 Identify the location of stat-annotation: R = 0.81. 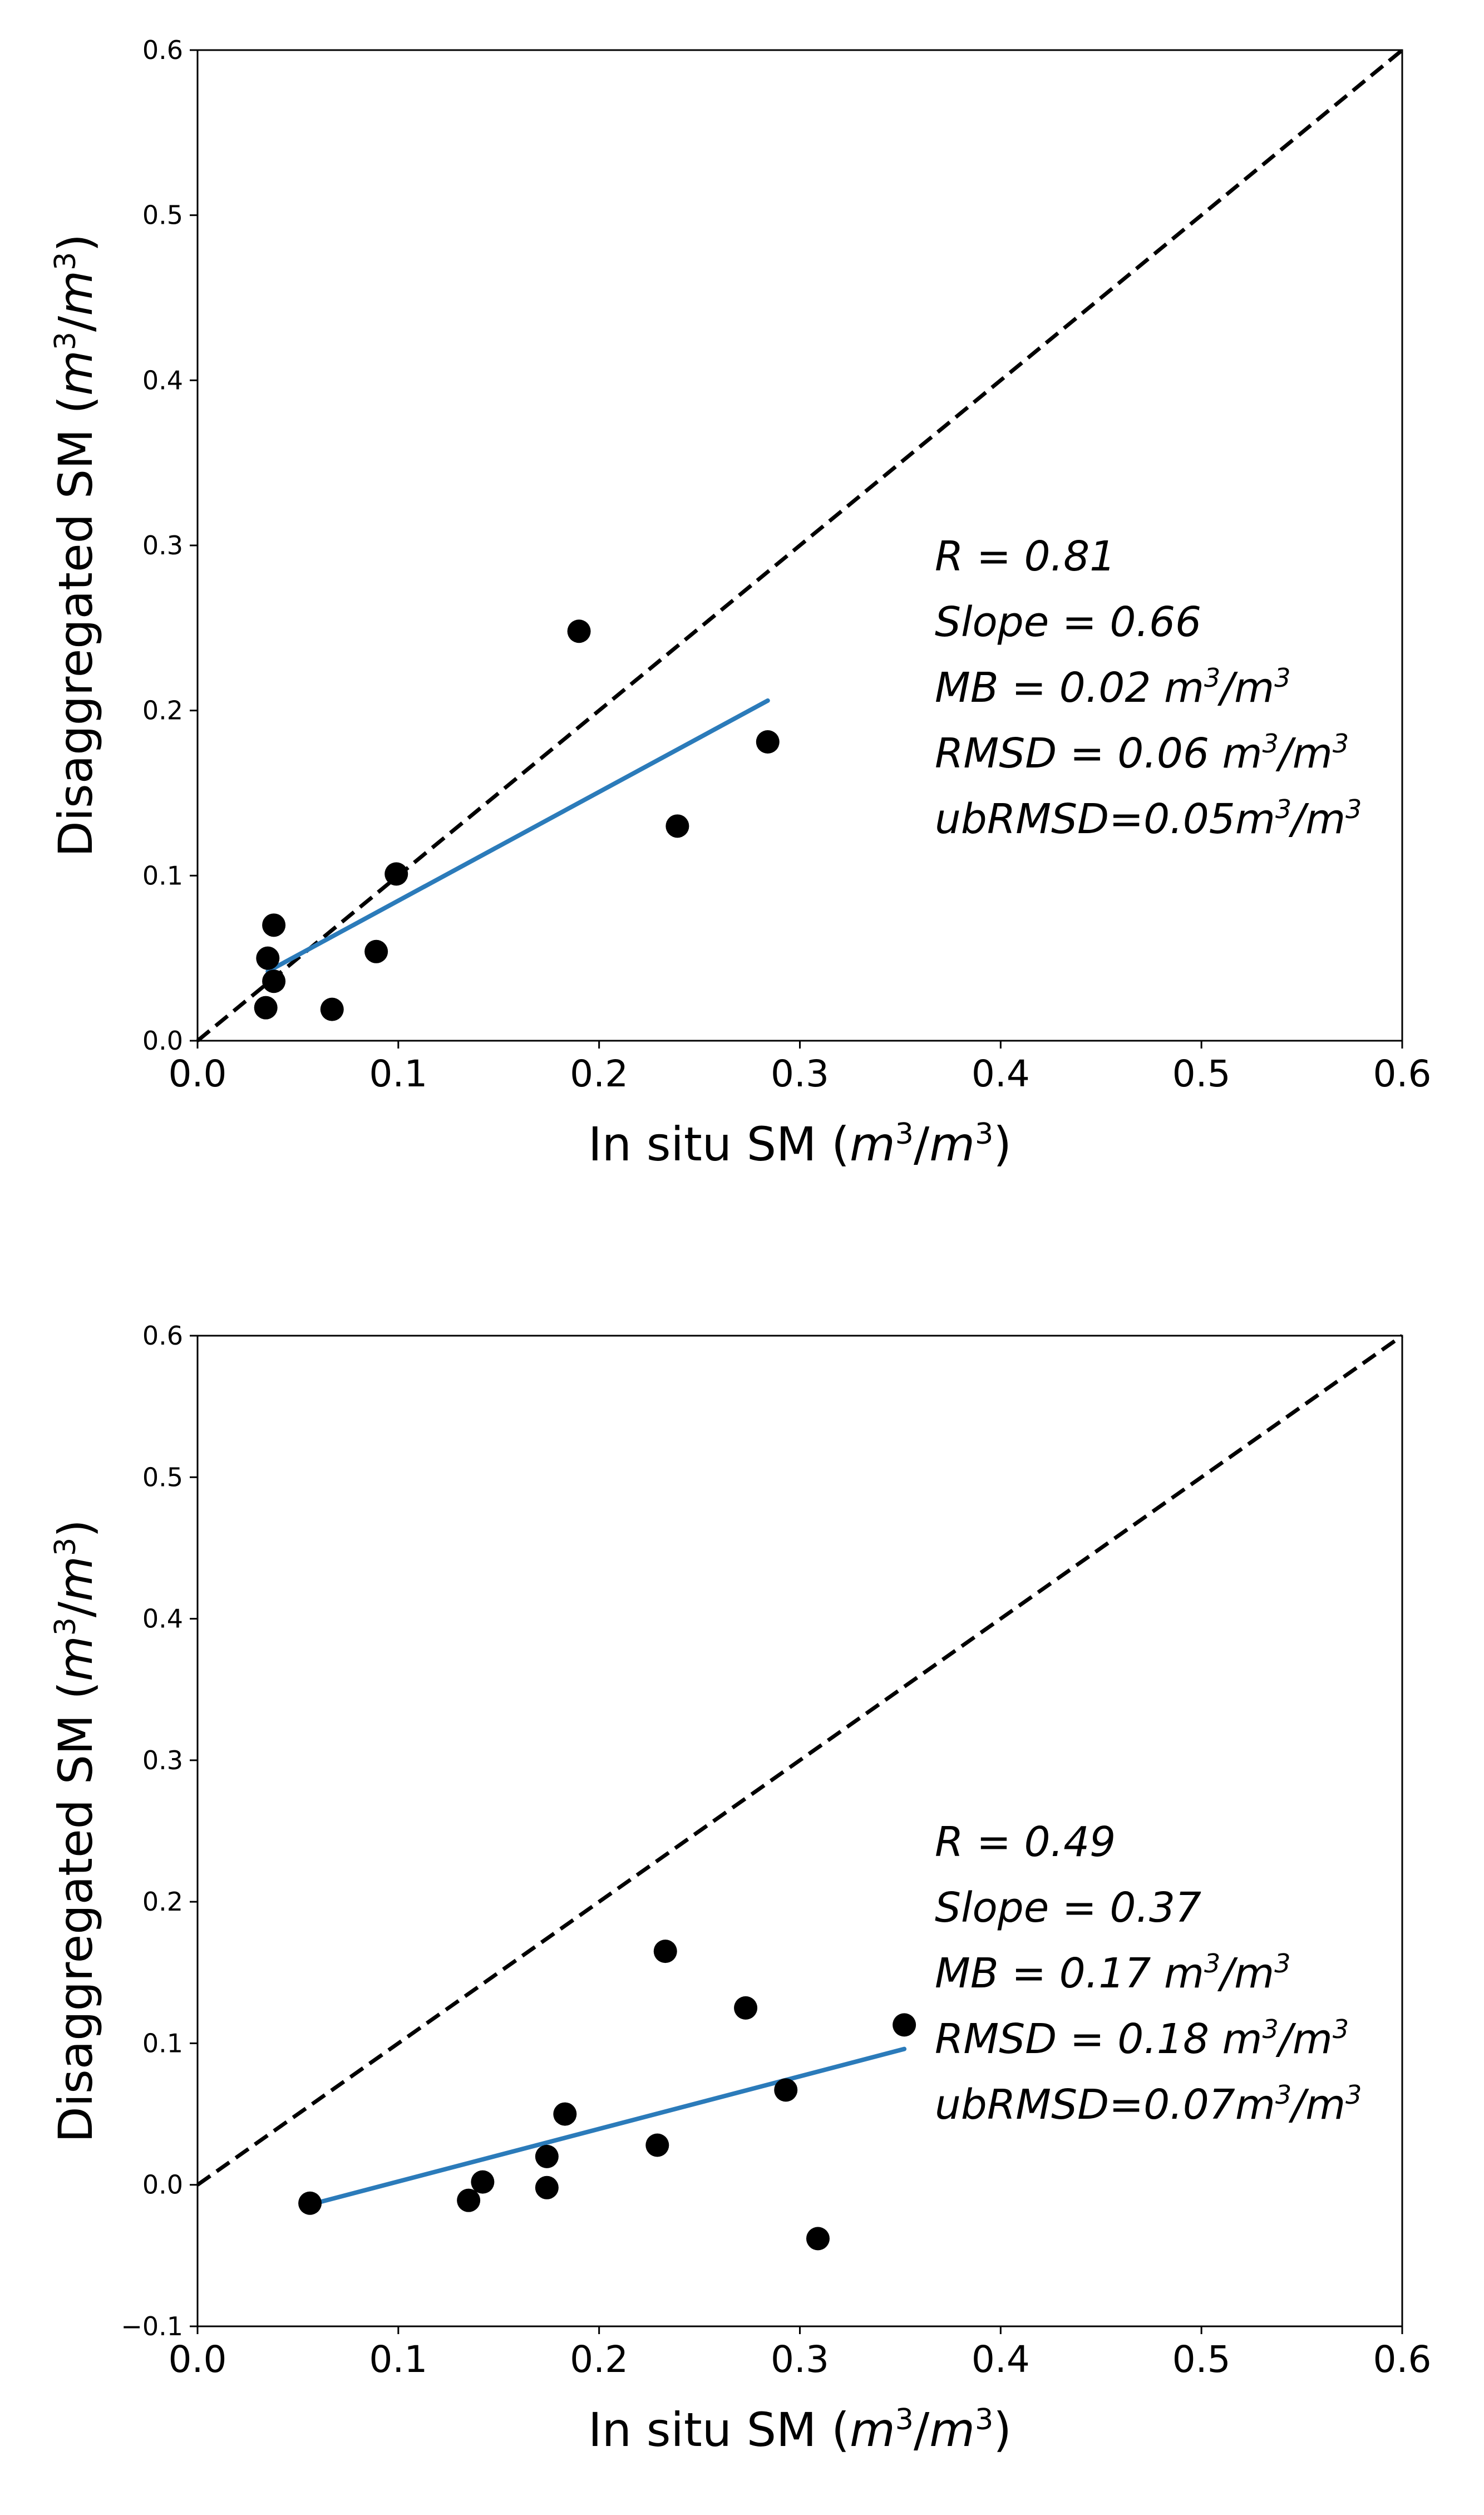
(1026, 556).